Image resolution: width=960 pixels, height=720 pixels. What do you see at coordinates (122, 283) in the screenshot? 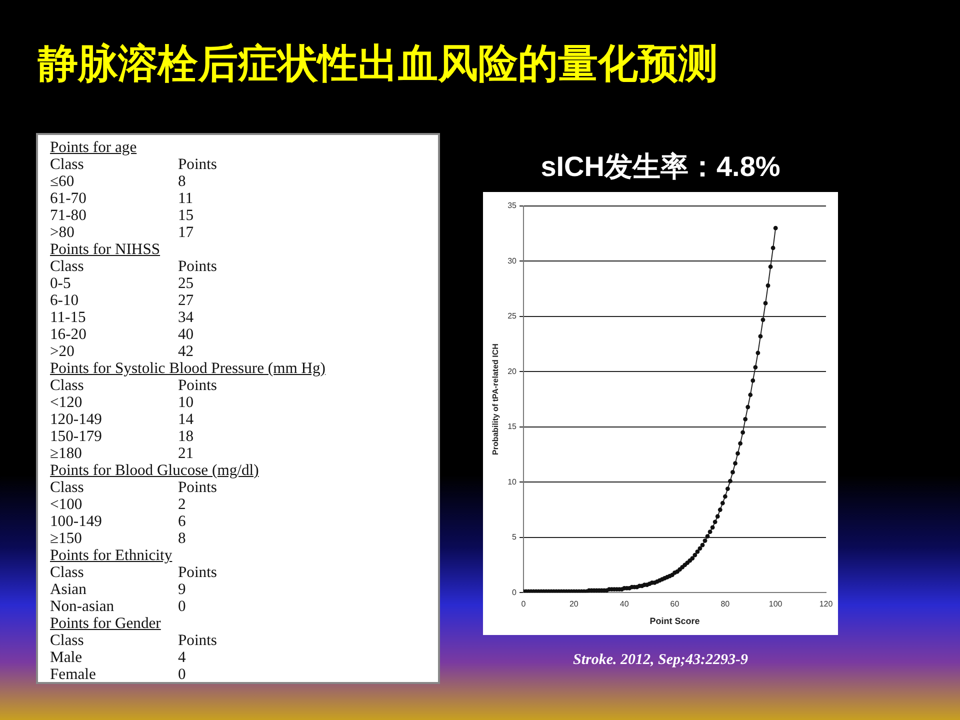
I see `text: 0-5 25` at bounding box center [122, 283].